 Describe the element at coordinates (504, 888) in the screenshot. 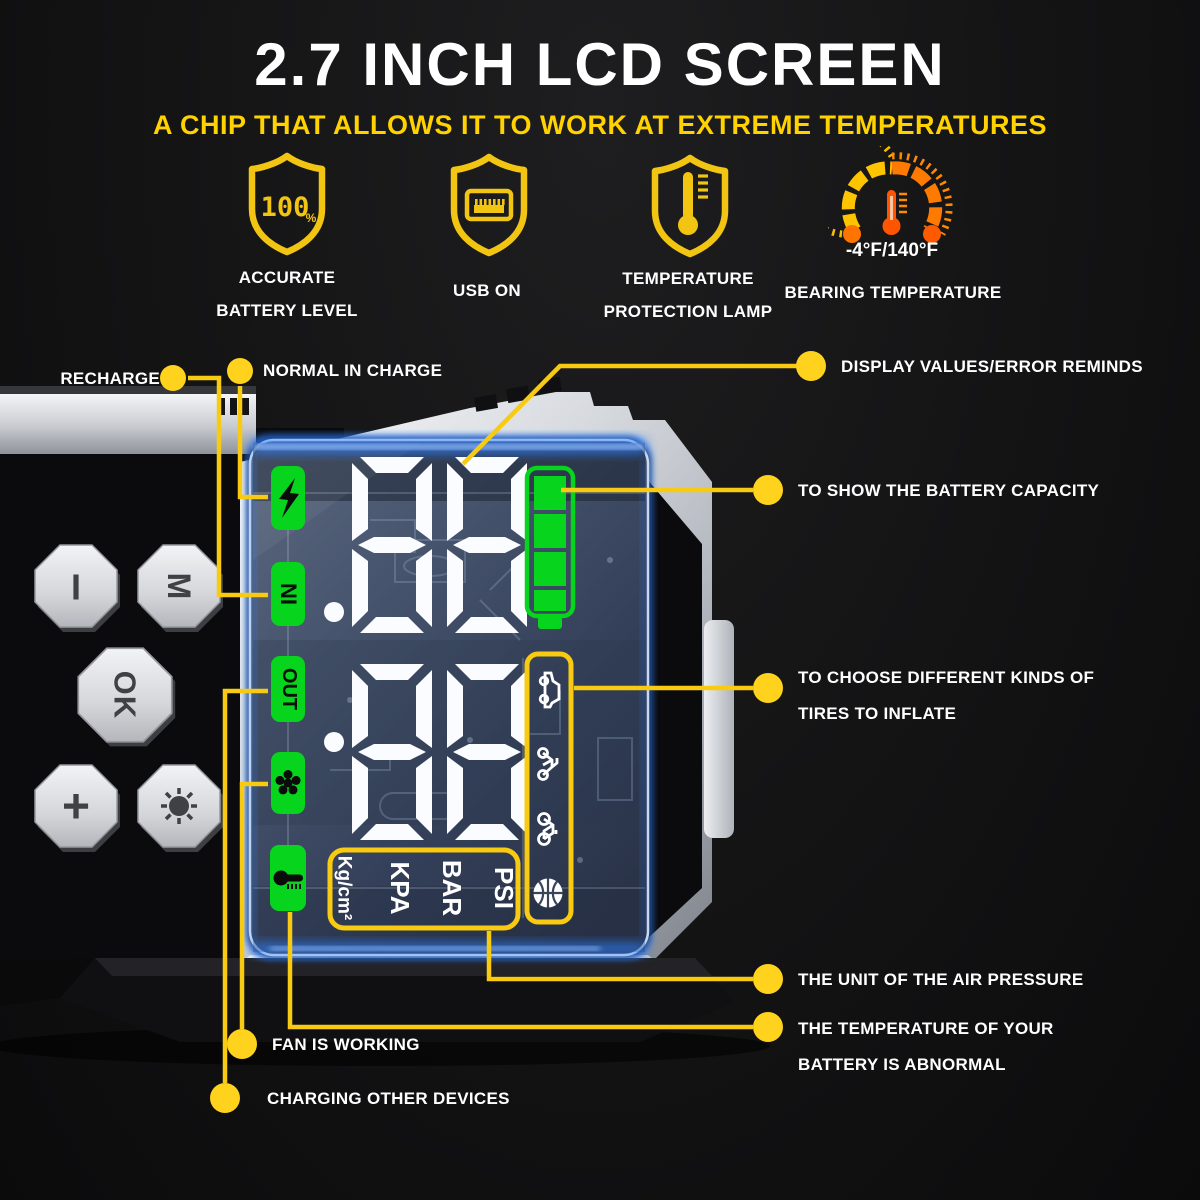

I see `unit-psi: PSI` at that location.